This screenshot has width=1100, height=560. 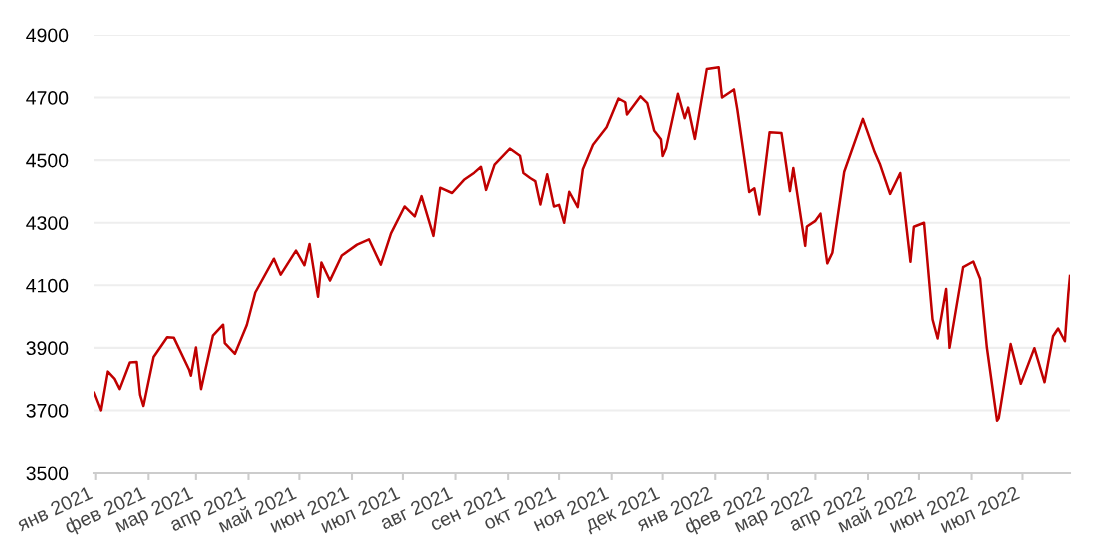 I want to click on y-tick-label: 3900, so click(x=47, y=348).